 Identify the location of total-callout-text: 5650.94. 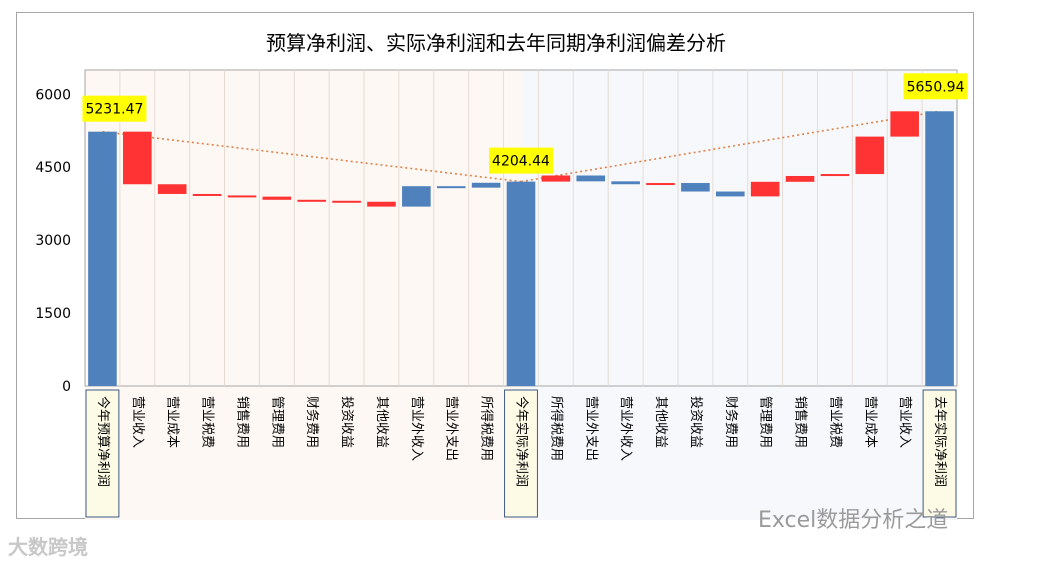
(936, 87).